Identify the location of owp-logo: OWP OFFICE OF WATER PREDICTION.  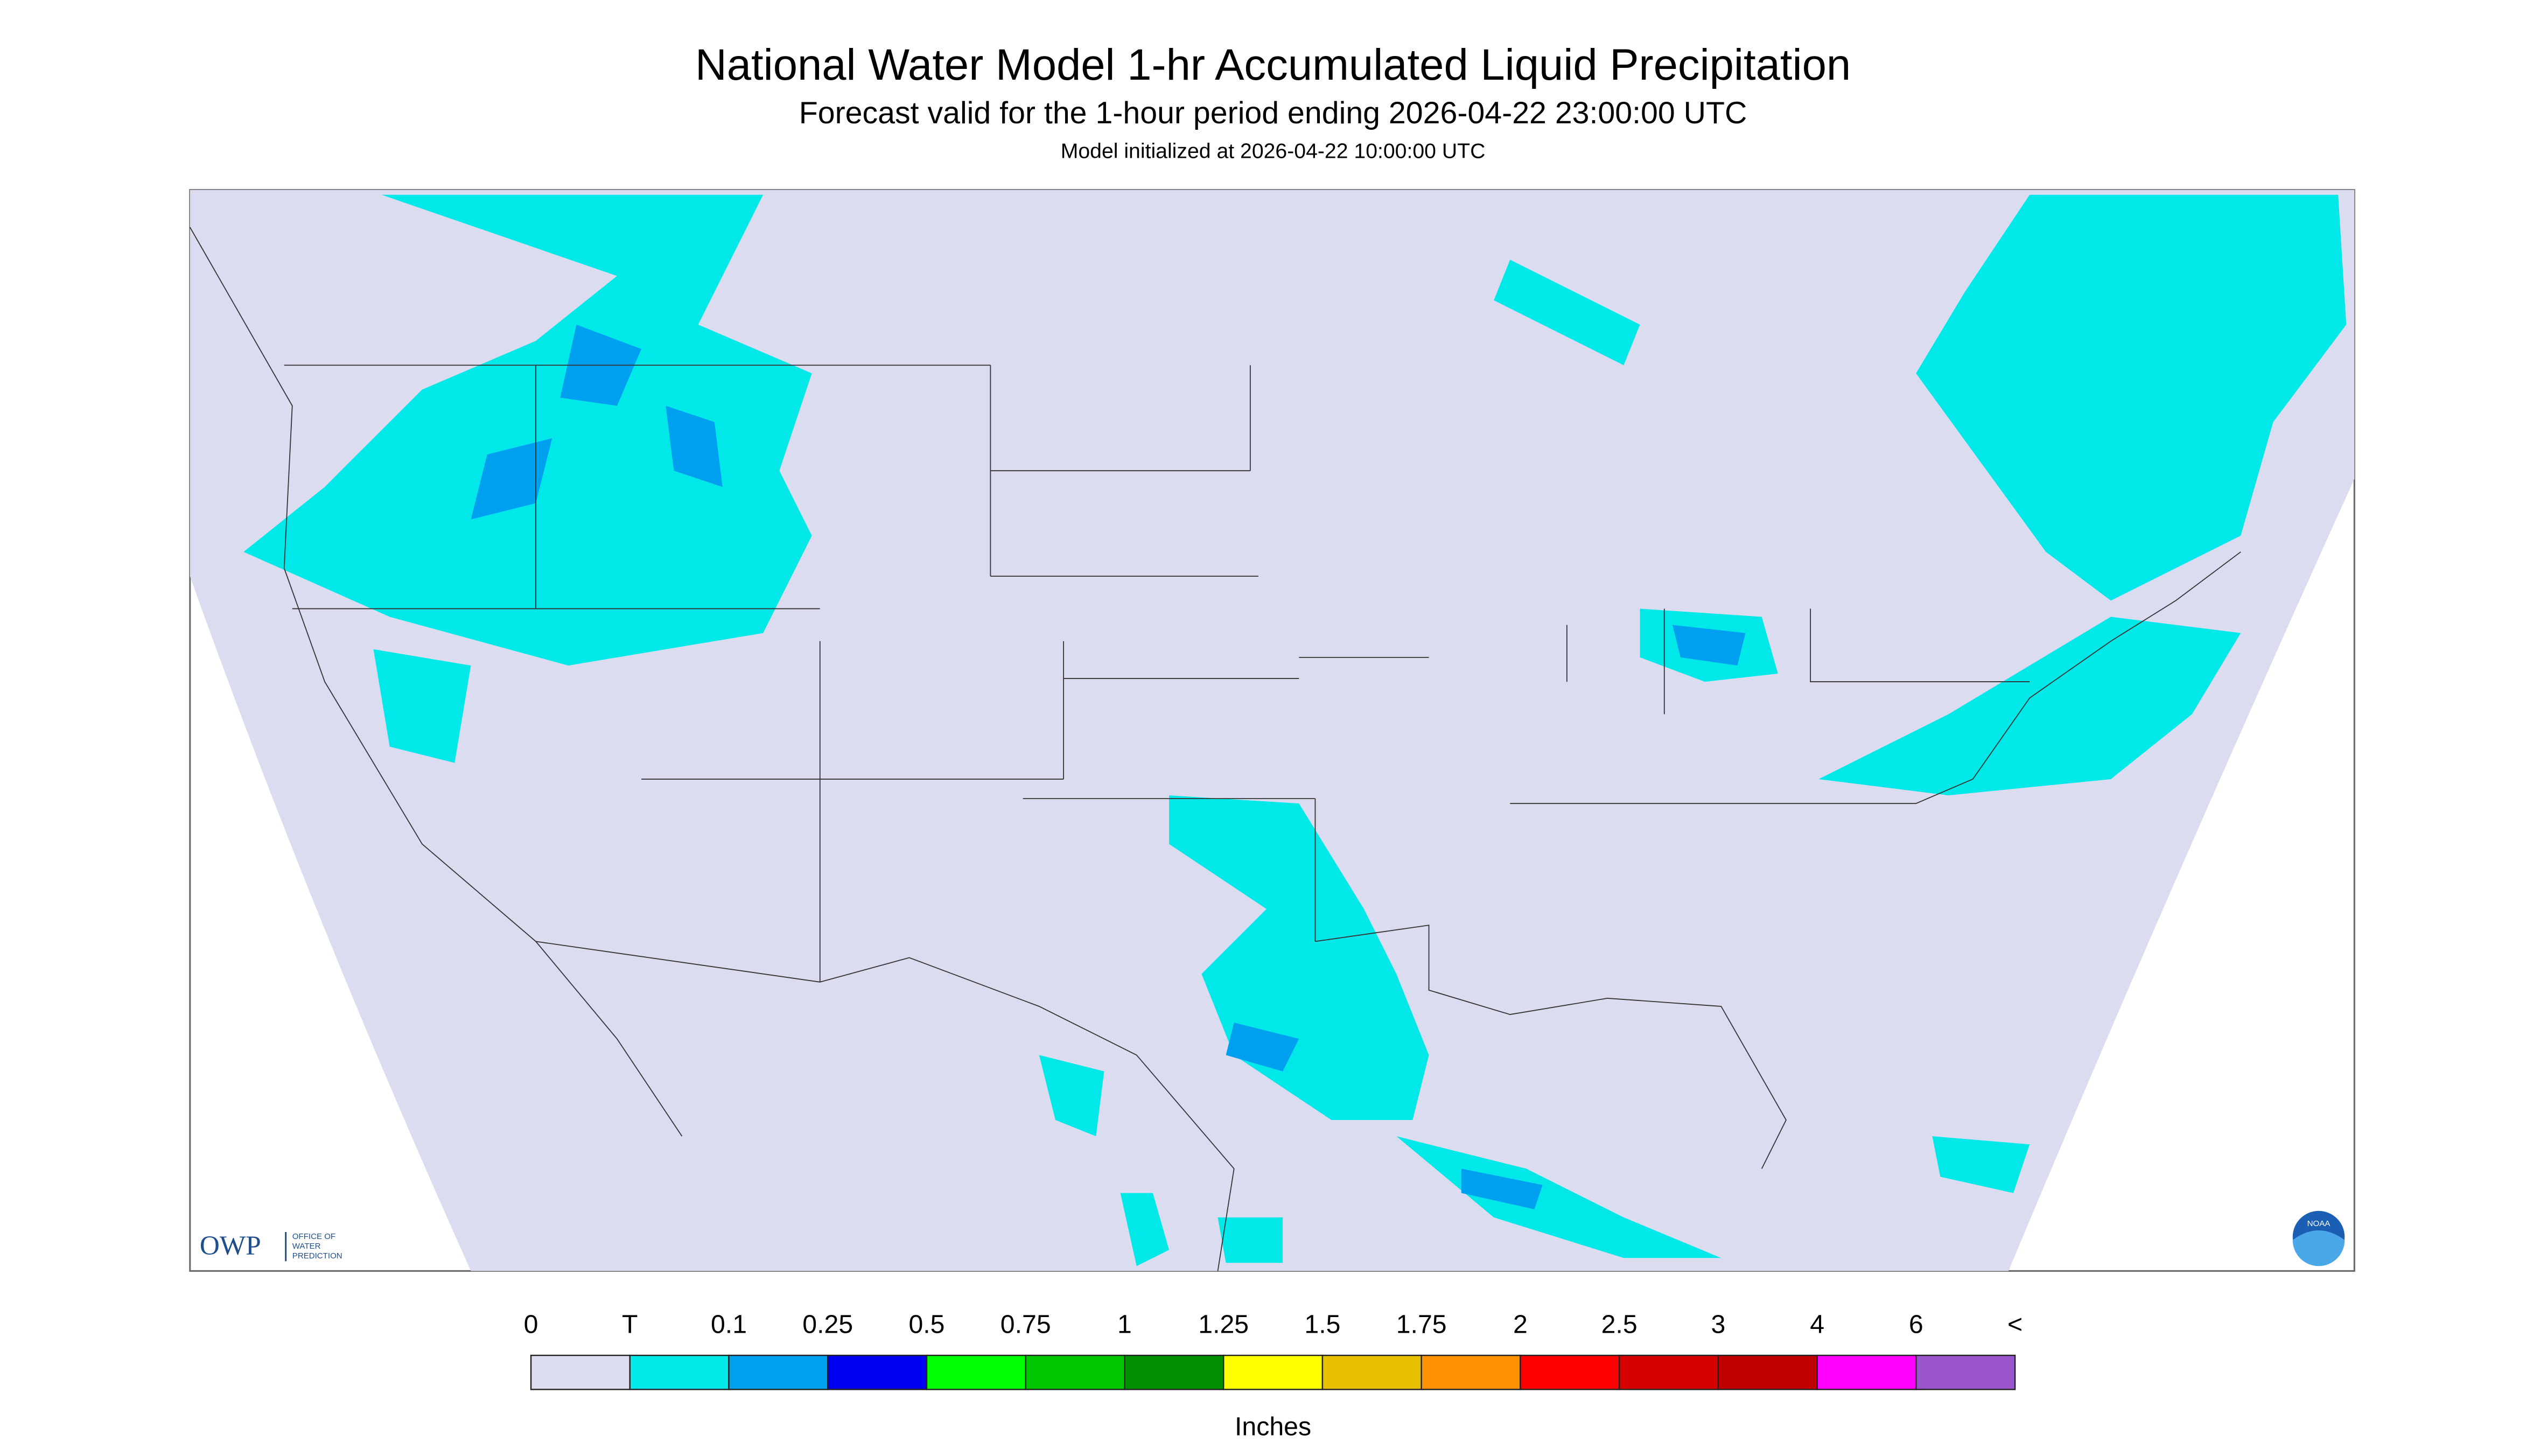
(271, 1246).